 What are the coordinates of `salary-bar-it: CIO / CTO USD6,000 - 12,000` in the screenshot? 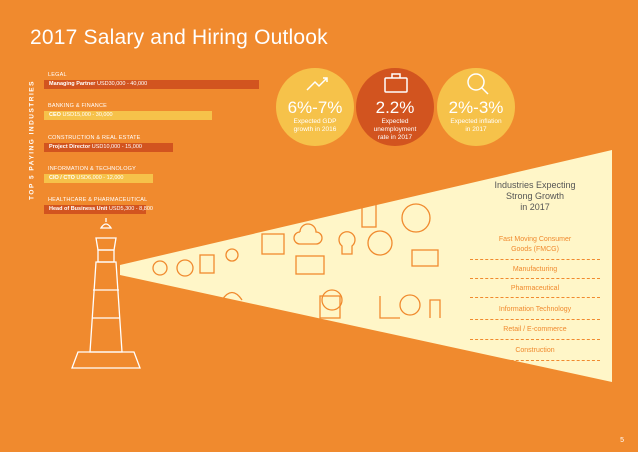 It's located at (98, 178).